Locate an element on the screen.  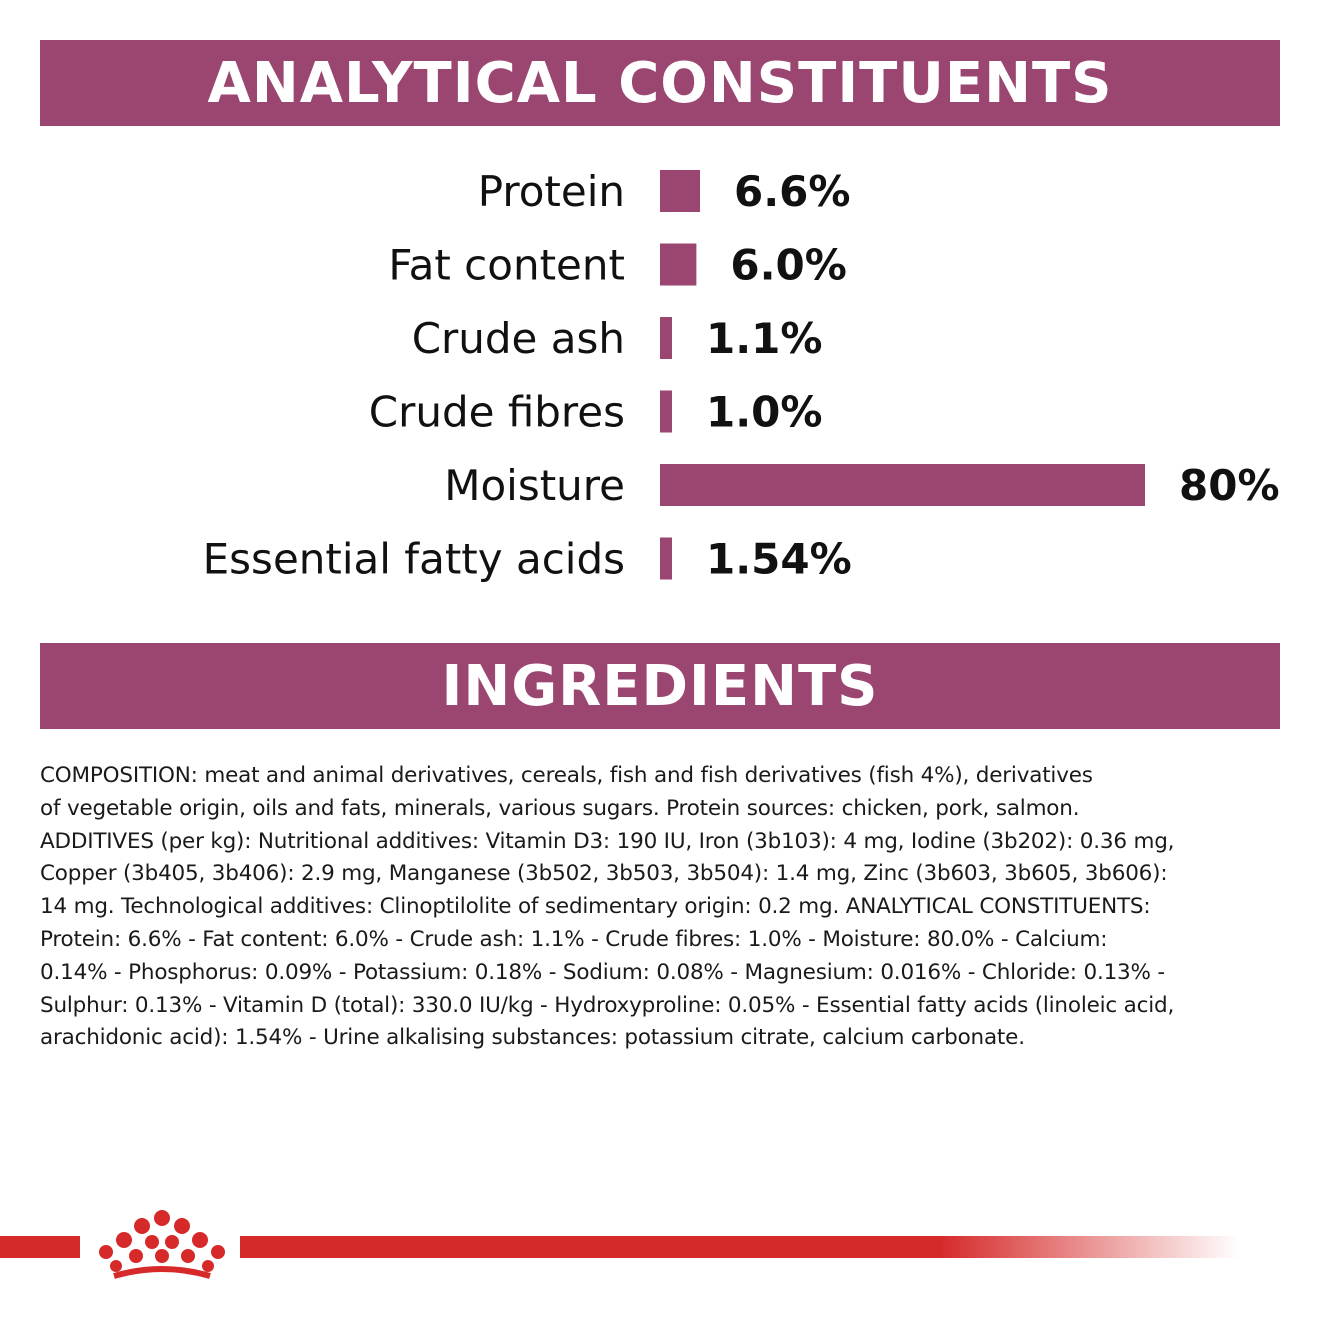
analytical-constituents-title: ANALYTICAL CONSTITUENTS is located at coordinates (660, 83).